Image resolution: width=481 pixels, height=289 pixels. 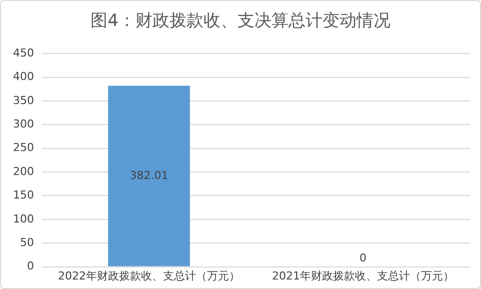 What do you see at coordinates (27, 242) in the screenshot?
I see `y-tick-label: 50` at bounding box center [27, 242].